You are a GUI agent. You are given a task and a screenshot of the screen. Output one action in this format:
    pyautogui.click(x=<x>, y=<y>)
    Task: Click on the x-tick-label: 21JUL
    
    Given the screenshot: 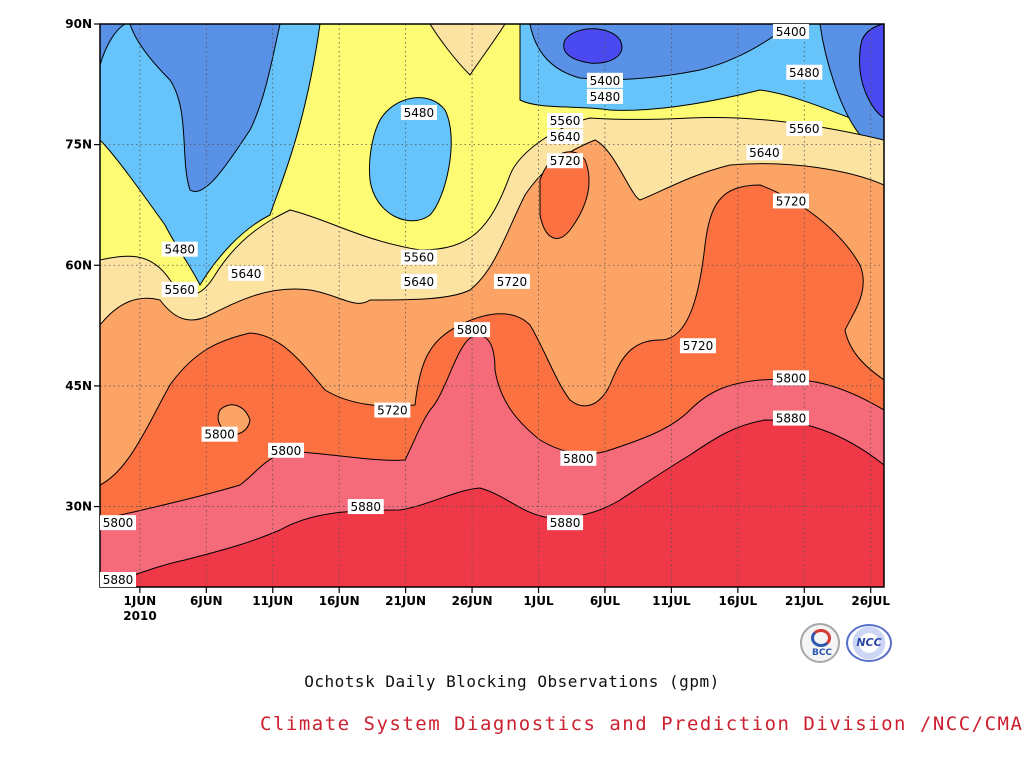 What is the action you would take?
    pyautogui.click(x=804, y=601)
    